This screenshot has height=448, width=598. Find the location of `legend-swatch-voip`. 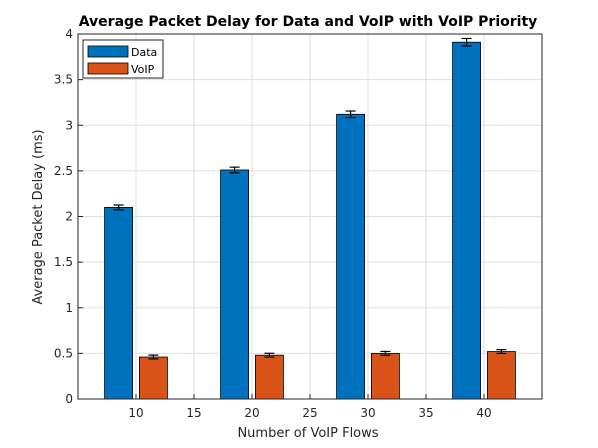

legend-swatch-voip is located at coordinates (108, 68).